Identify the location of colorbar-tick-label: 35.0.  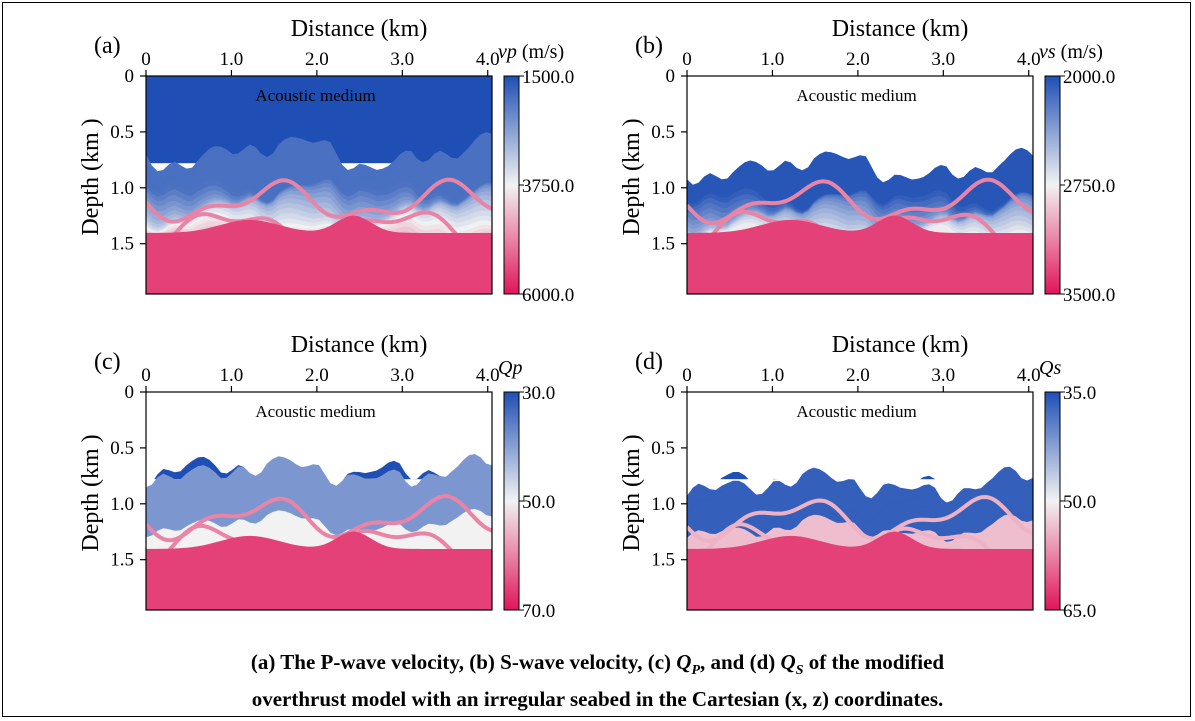
(1079, 393).